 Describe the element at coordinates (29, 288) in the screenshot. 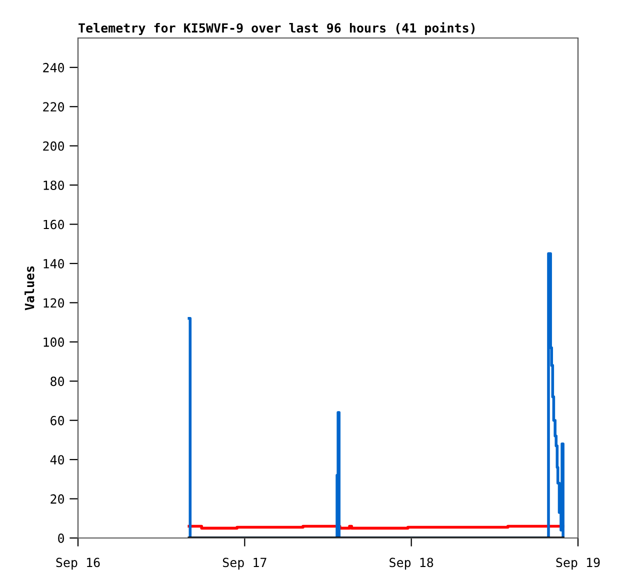

I see `y-axis-title: Values` at that location.